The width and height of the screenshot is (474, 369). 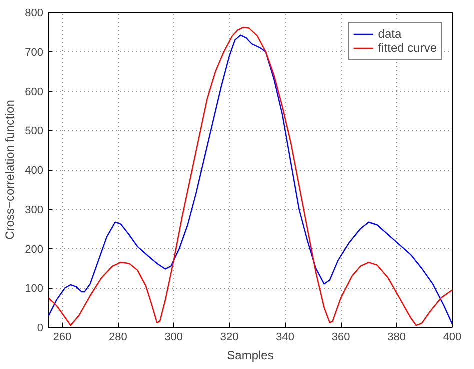 What do you see at coordinates (40, 328) in the screenshot?
I see `y-tick-label: 0` at bounding box center [40, 328].